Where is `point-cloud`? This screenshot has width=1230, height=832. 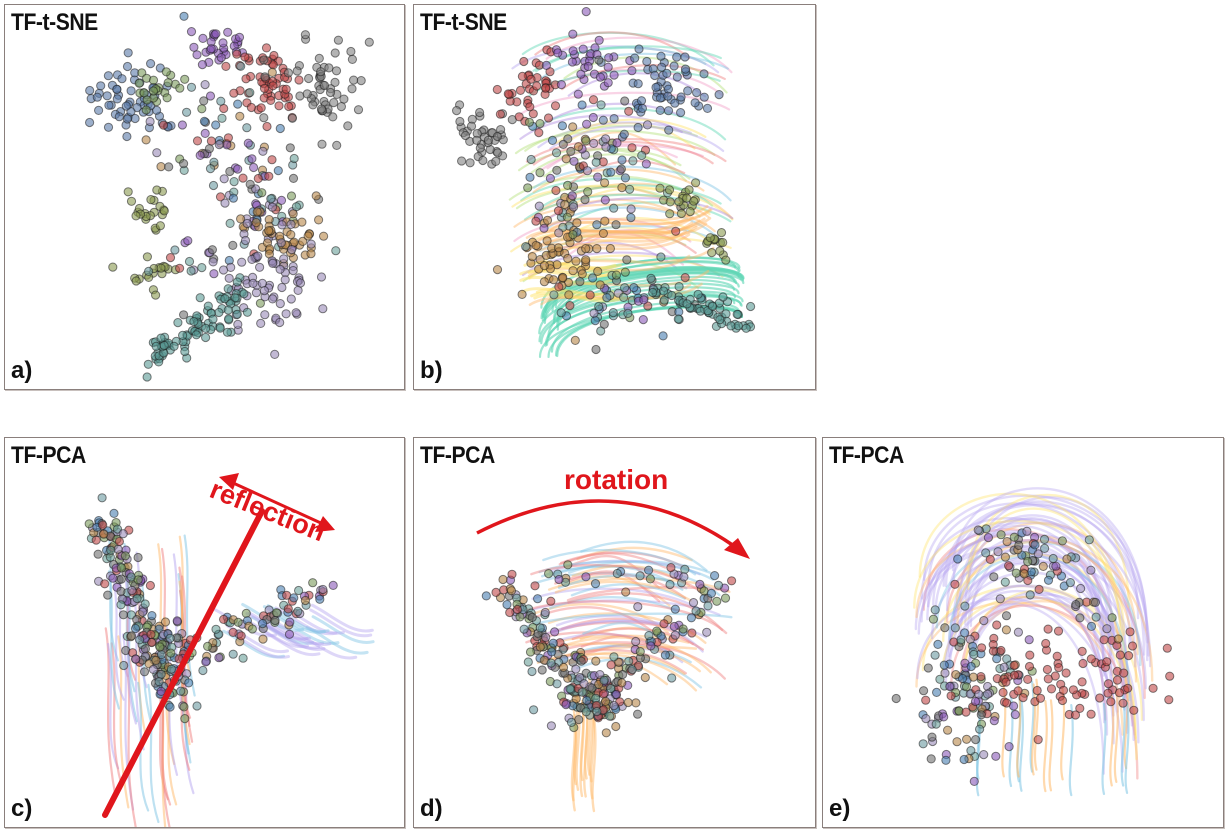 point-cloud is located at coordinates (609, 649).